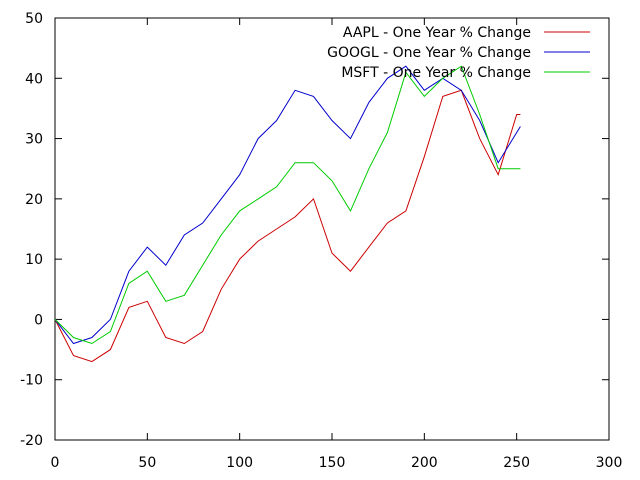  Describe the element at coordinates (436, 73) in the screenshot. I see `legend-label-msft: MSFT - One Year % Change` at that location.